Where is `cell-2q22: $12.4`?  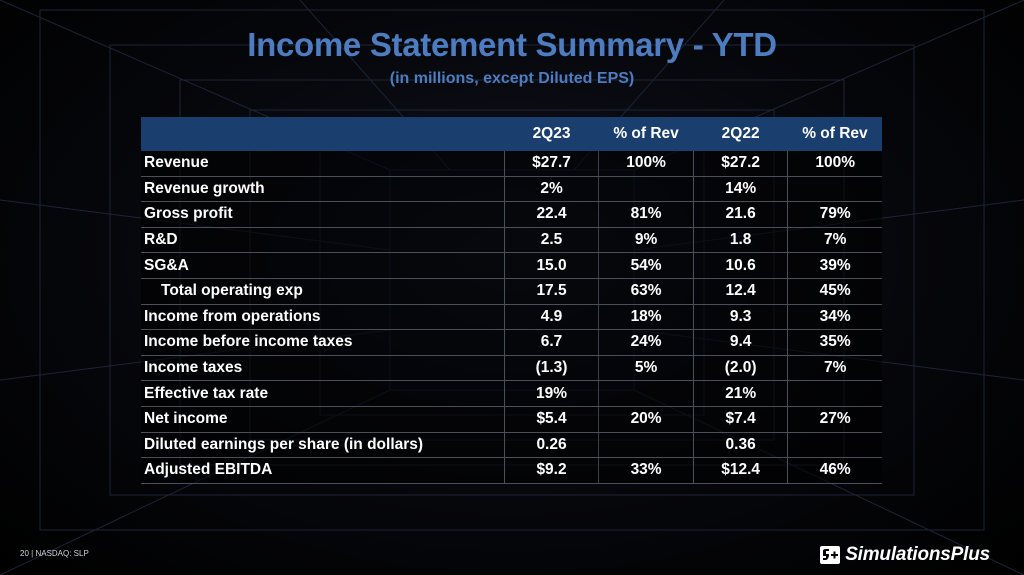
cell-2q22: $12.4 is located at coordinates (740, 470).